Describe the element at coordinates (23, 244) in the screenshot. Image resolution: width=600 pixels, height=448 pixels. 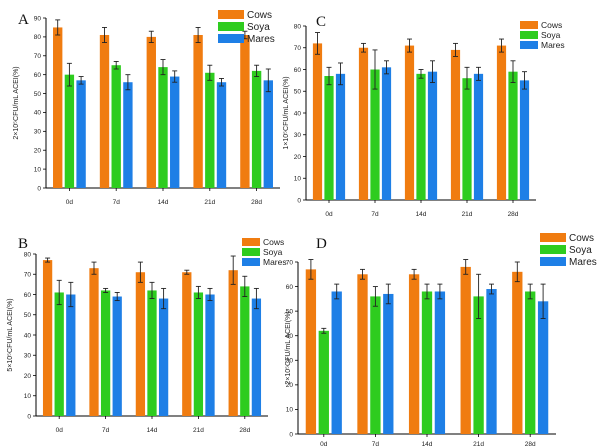
I see `panel-letter: B` at that location.